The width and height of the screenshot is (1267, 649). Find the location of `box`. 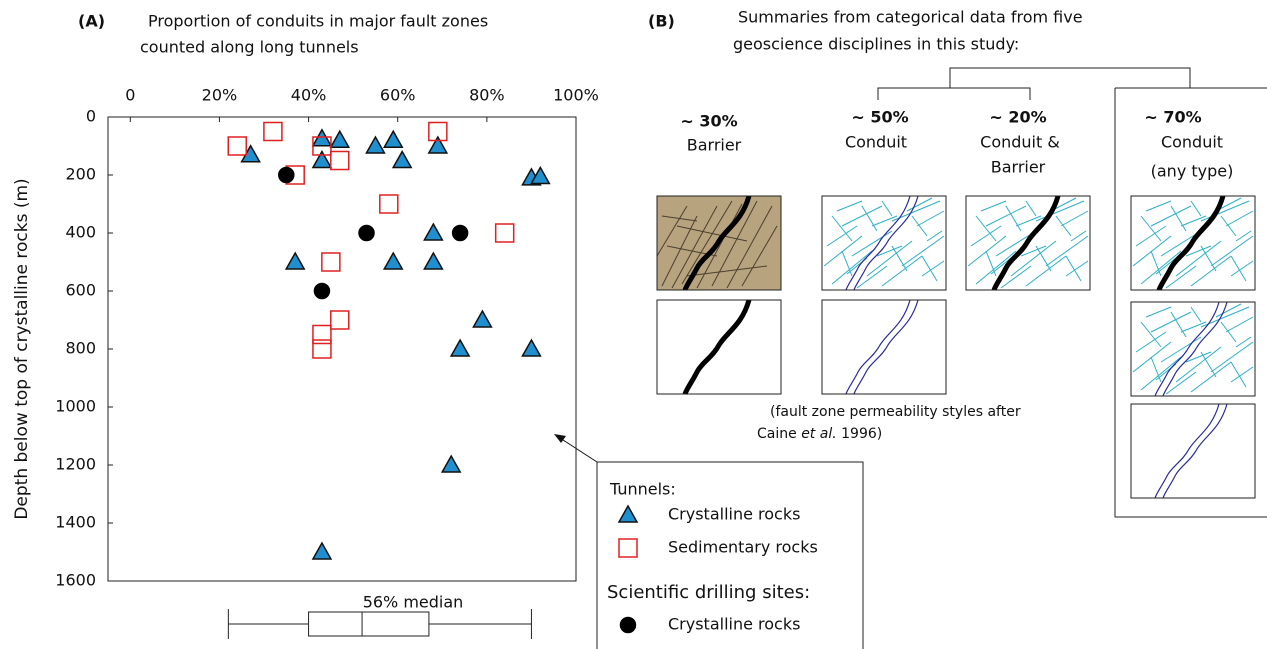

box is located at coordinates (369, 624).